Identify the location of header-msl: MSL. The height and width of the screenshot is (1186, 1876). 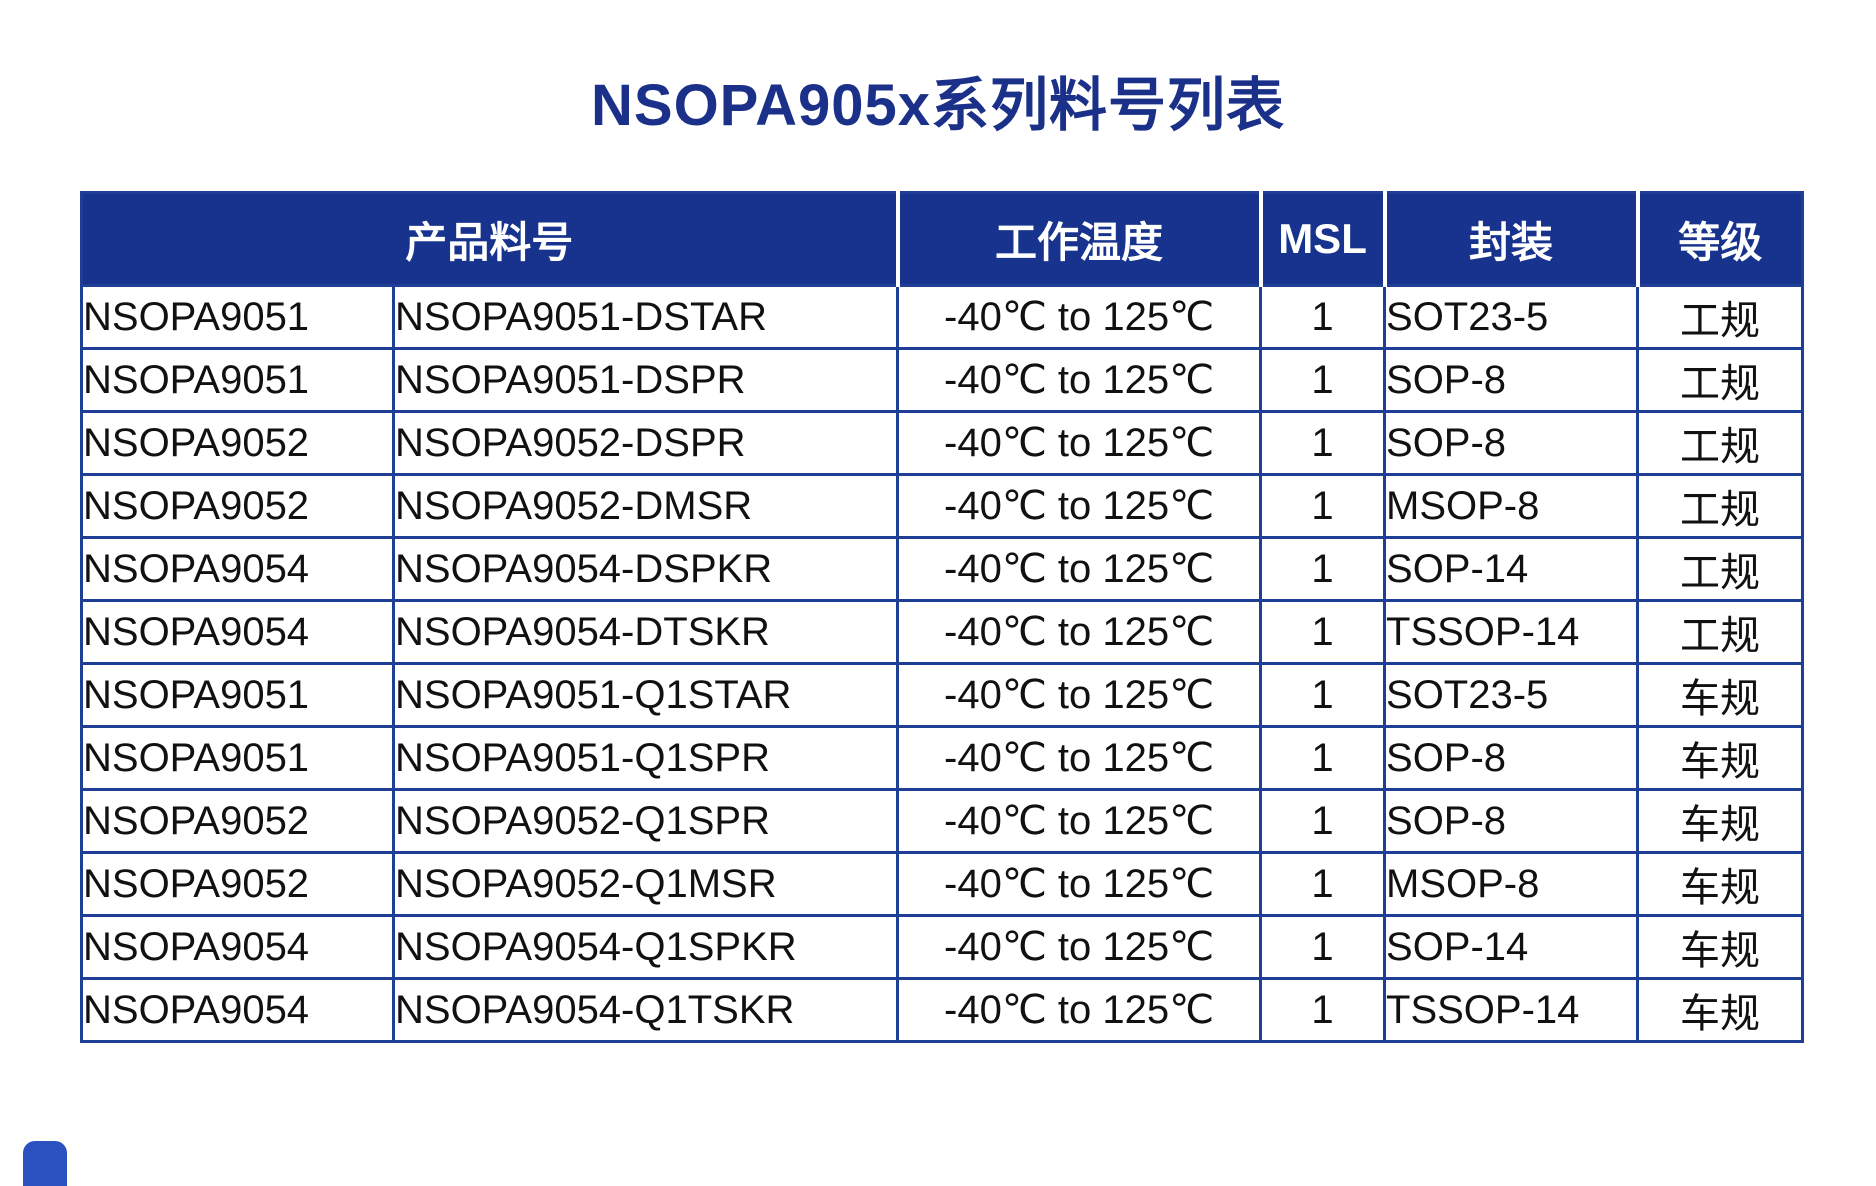
(1323, 239).